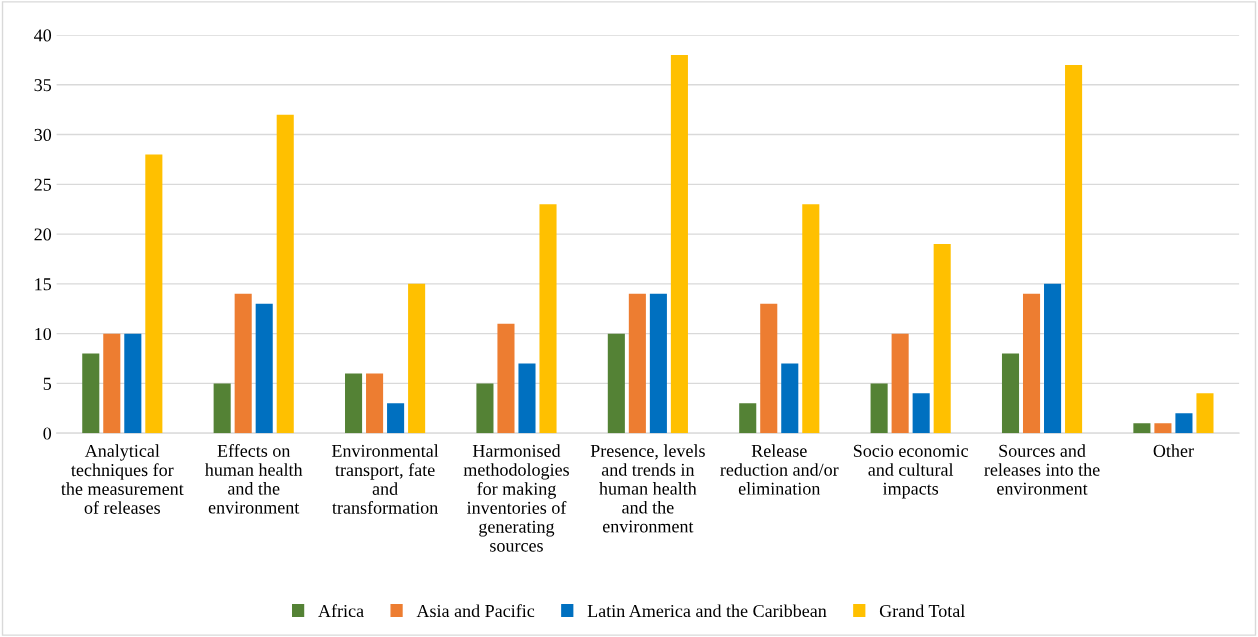 The width and height of the screenshot is (1258, 637). What do you see at coordinates (1173, 450) in the screenshot?
I see `x-tick-label: Other` at bounding box center [1173, 450].